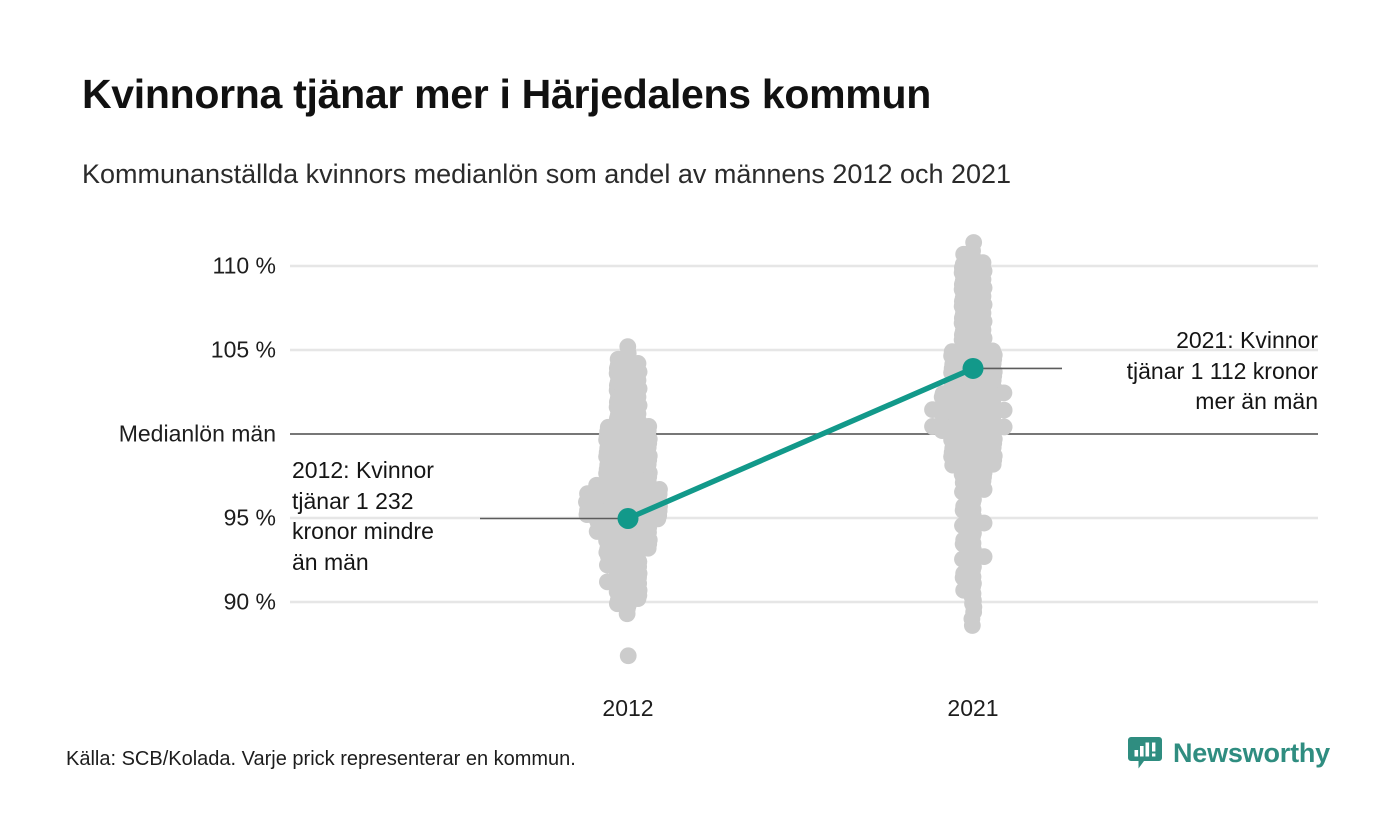 Image resolution: width=1400 pixels, height=840 pixels. Describe the element at coordinates (973, 708) in the screenshot. I see `x-axis-tick-label-2021: 2021` at that location.